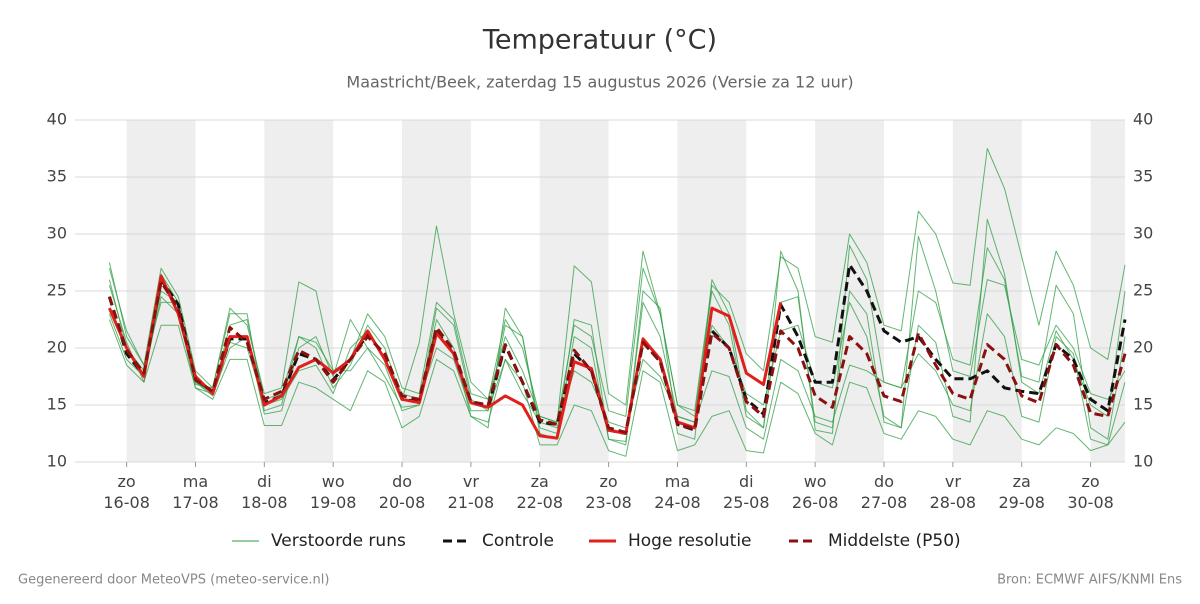 The height and width of the screenshot is (604, 1200). Describe the element at coordinates (953, 502) in the screenshot. I see `x-tick-label-line: 28-08` at that location.